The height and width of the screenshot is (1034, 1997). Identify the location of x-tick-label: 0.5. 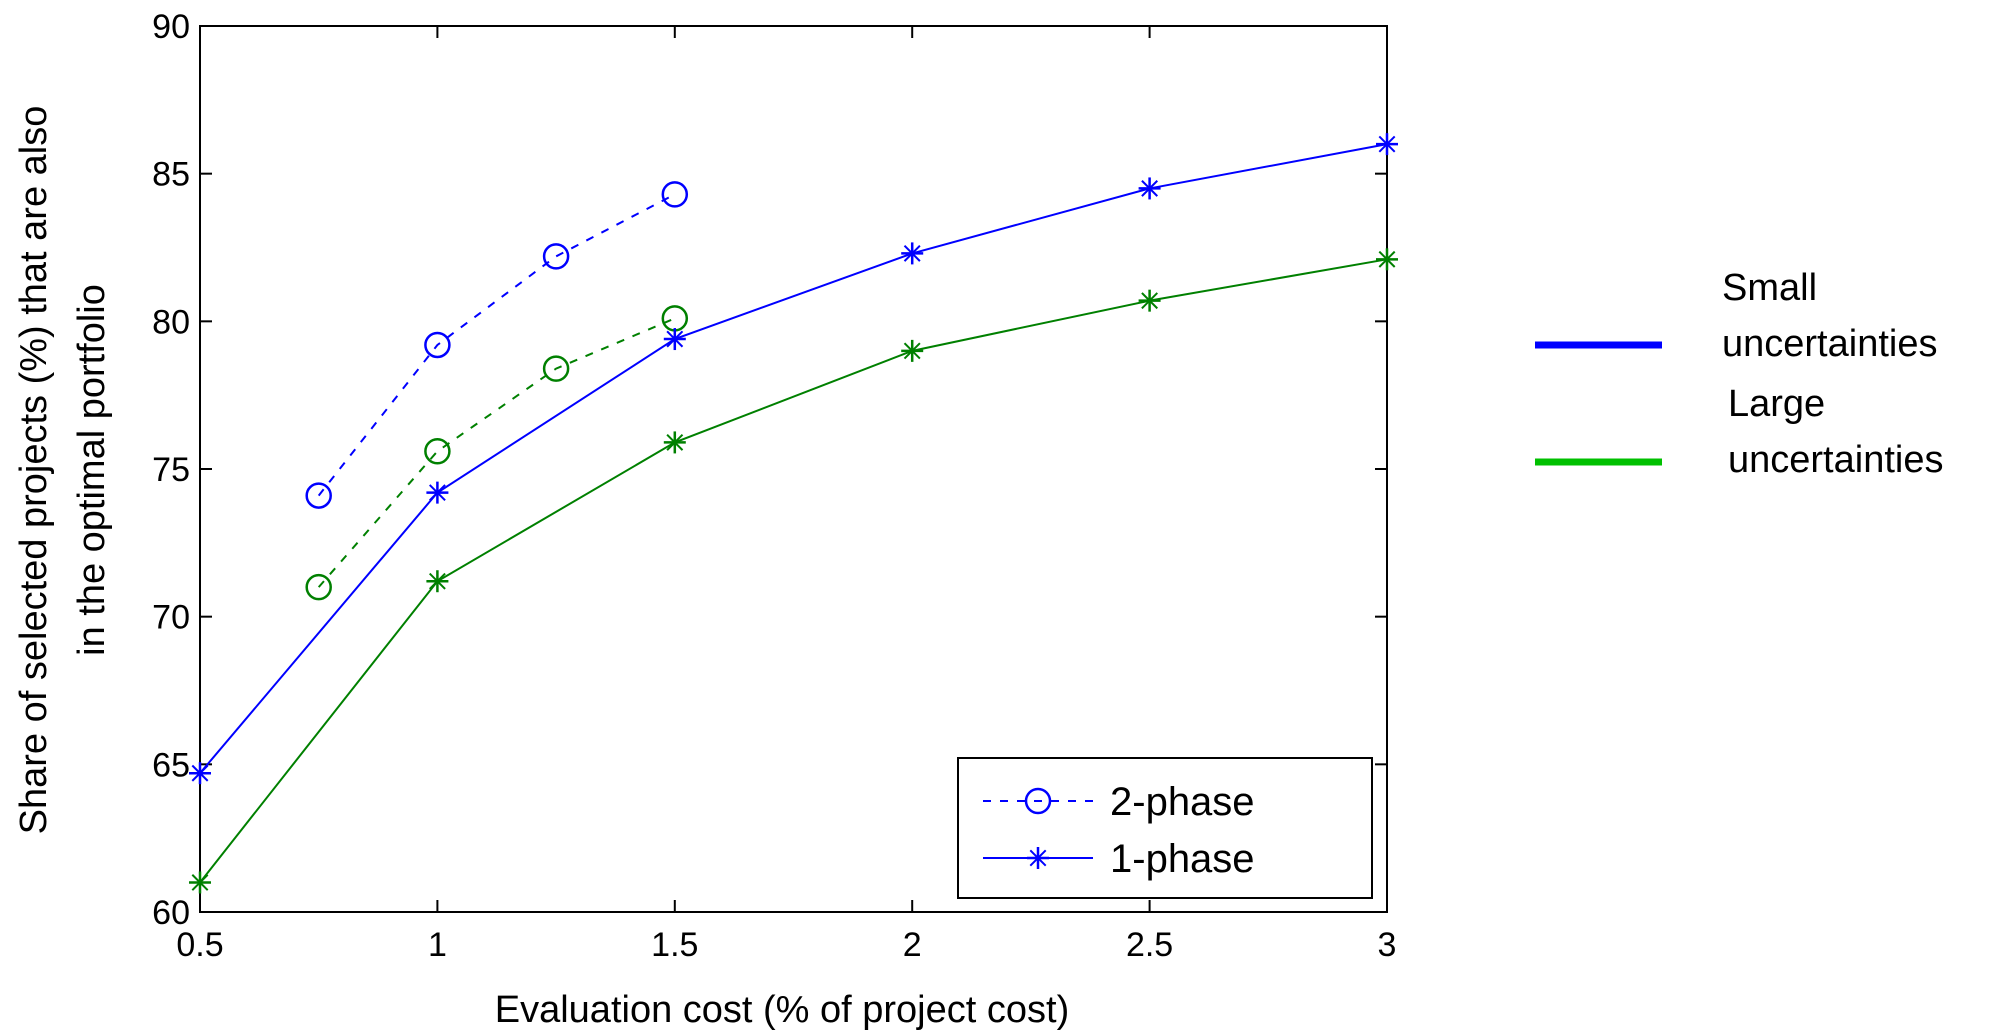
(199, 945).